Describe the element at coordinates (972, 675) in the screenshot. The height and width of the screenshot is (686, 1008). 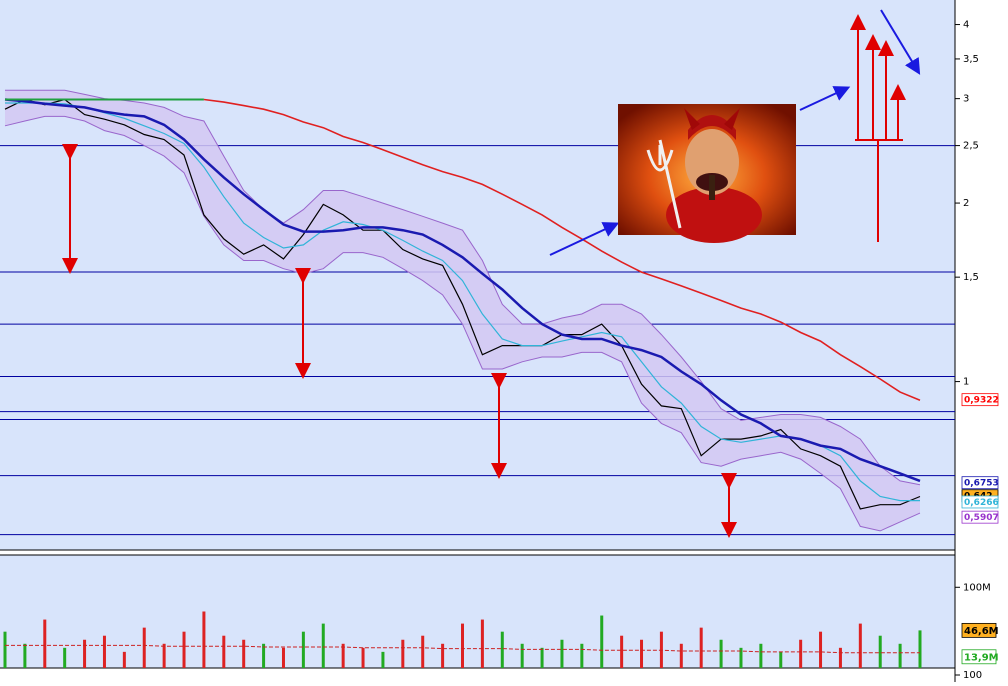
I see `y-tick-label: 100` at that location.